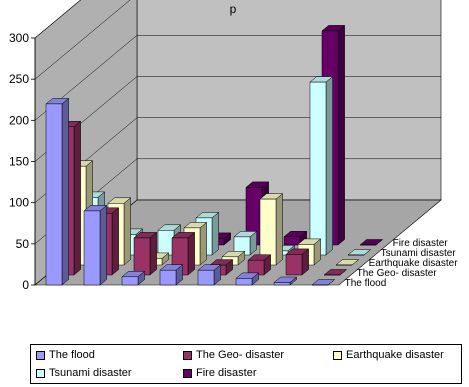  Describe the element at coordinates (23, 244) in the screenshot. I see `y-tick-label: 50` at that location.